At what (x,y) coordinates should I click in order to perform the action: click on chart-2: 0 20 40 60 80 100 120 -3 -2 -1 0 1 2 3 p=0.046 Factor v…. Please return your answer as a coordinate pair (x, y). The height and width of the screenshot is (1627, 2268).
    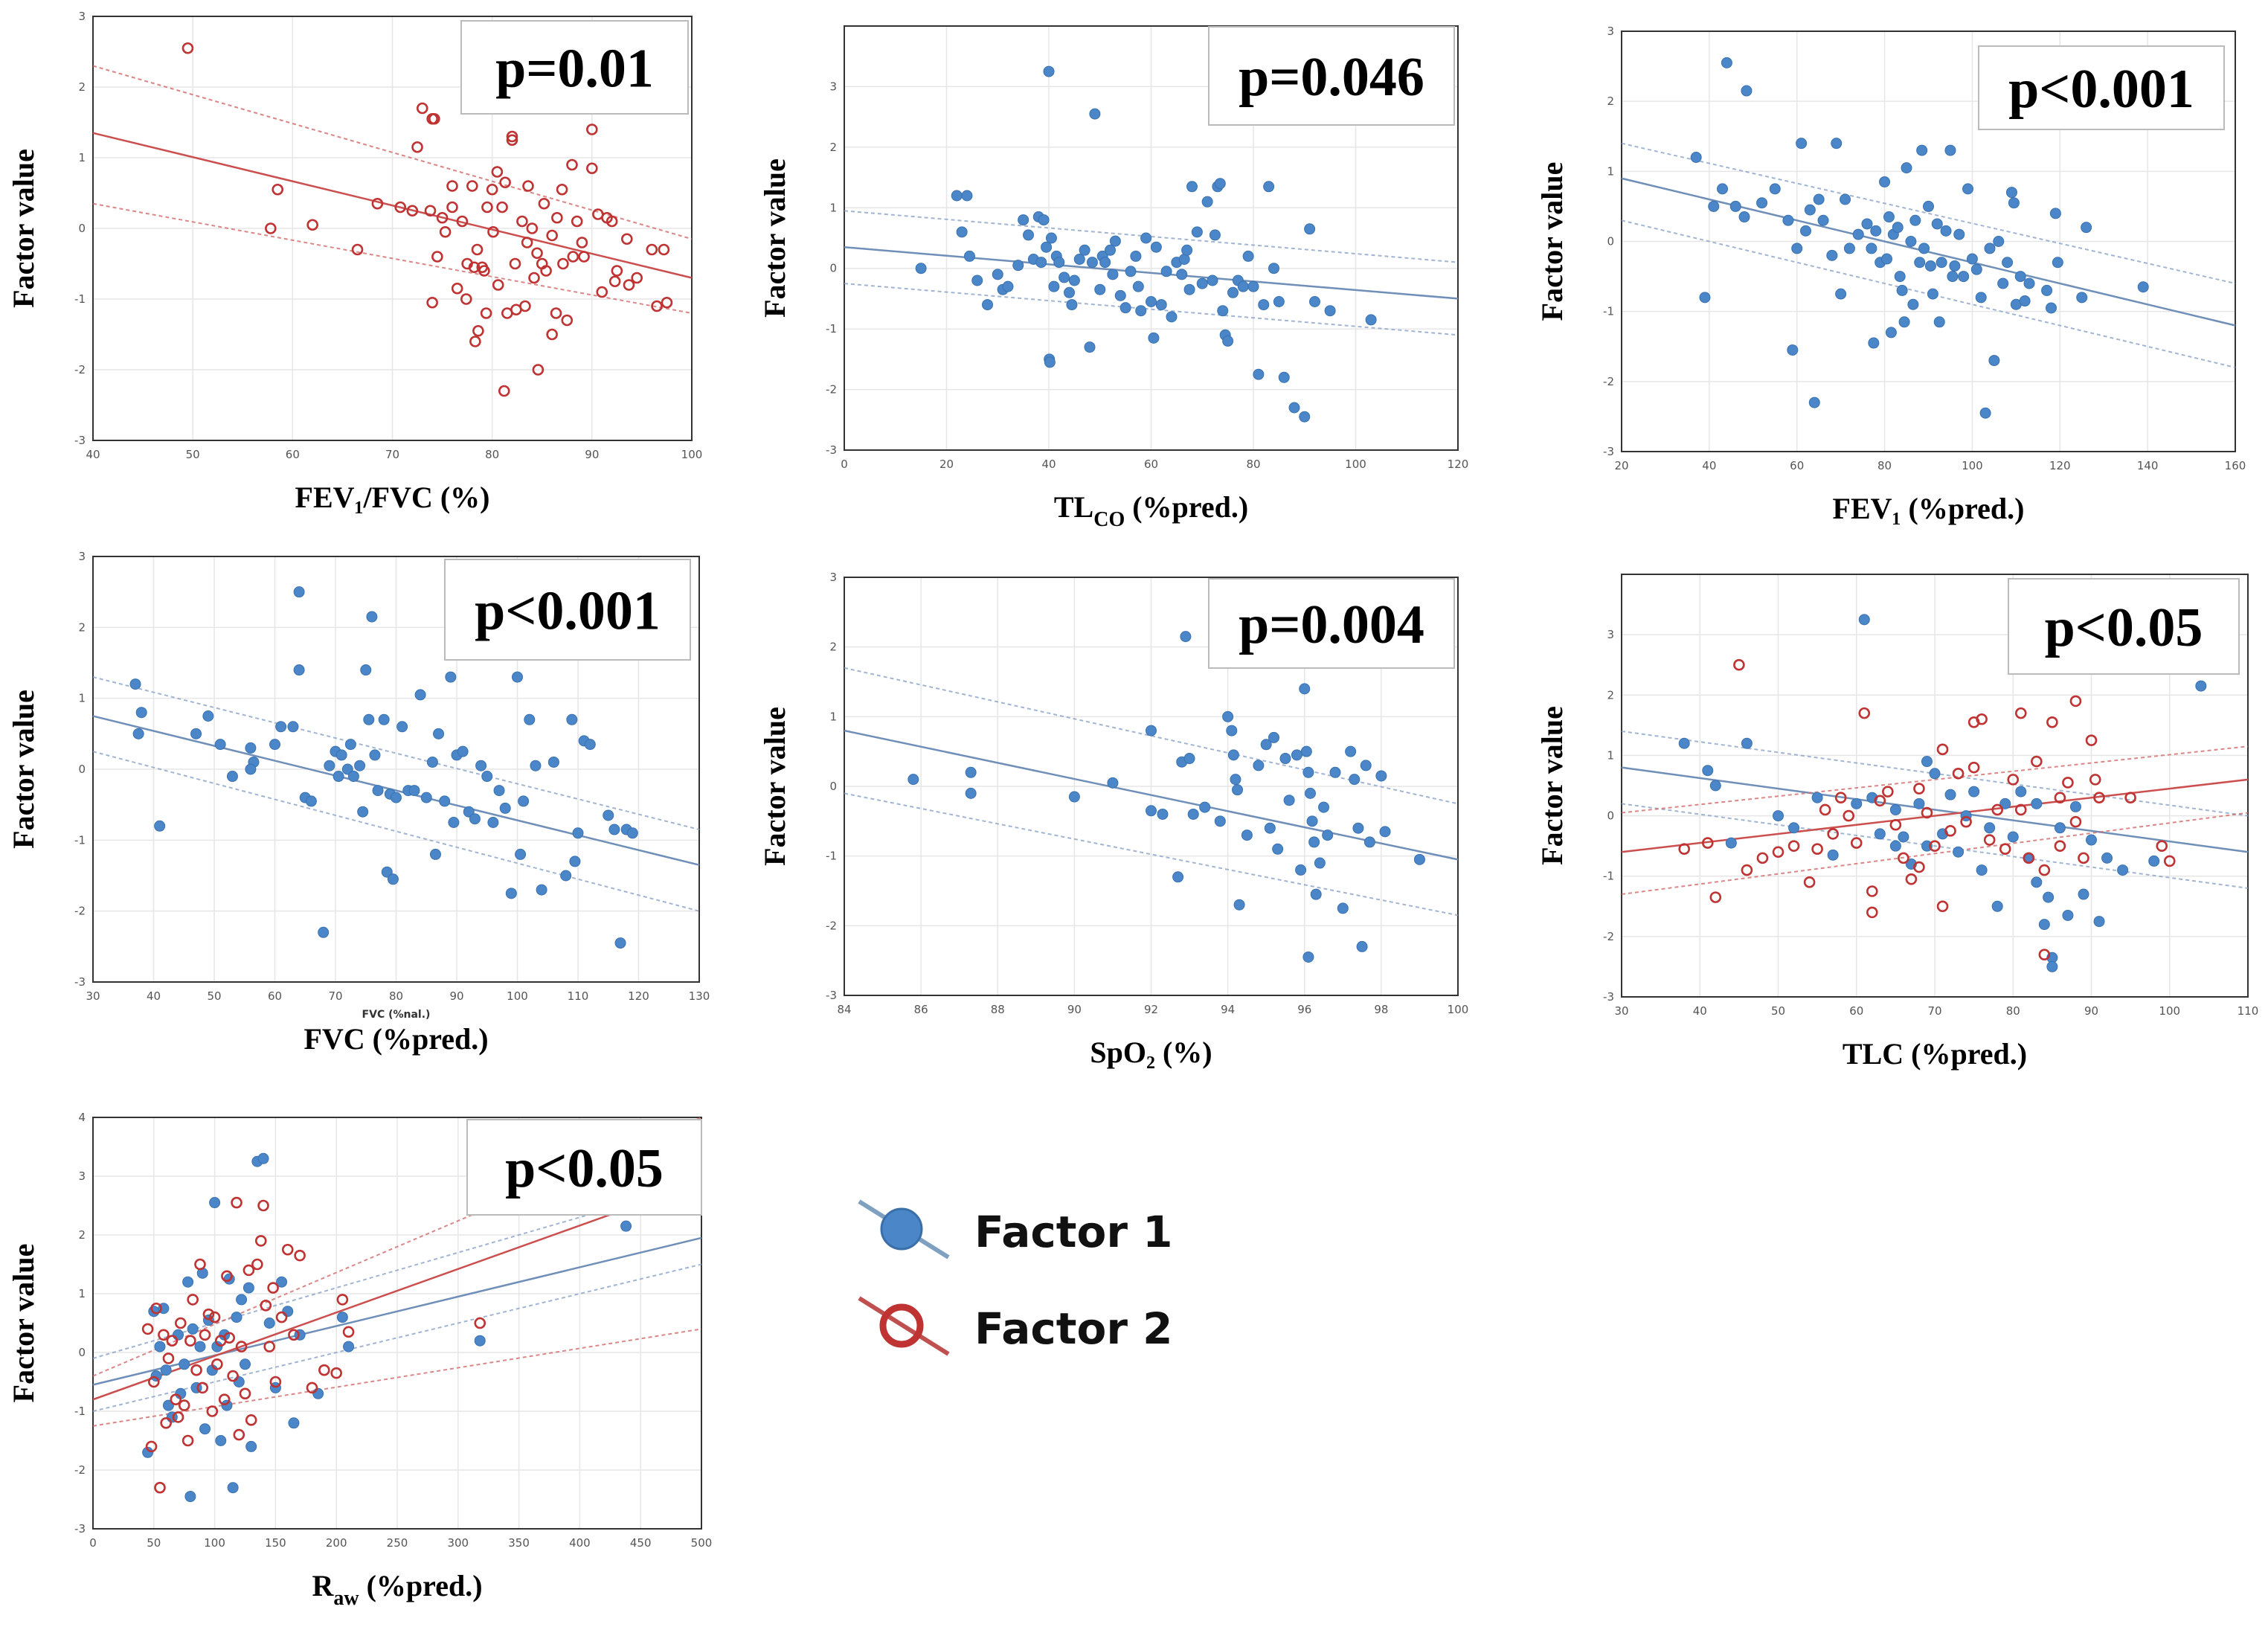
    Looking at the image, I should click on (1113, 278).